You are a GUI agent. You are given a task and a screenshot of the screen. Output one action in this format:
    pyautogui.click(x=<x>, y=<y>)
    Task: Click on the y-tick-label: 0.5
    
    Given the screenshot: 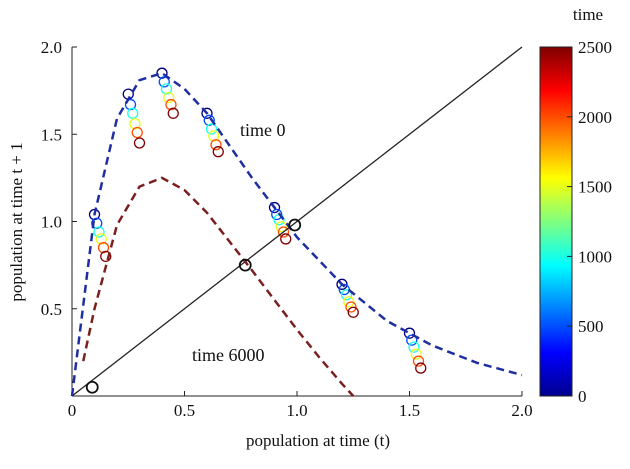 What is the action you would take?
    pyautogui.click(x=51, y=309)
    